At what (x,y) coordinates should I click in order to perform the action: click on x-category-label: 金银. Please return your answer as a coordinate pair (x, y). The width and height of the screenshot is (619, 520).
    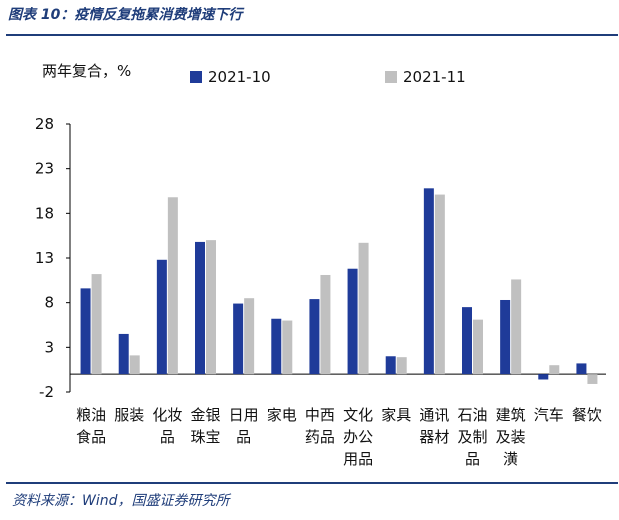
    Looking at the image, I should click on (205, 415).